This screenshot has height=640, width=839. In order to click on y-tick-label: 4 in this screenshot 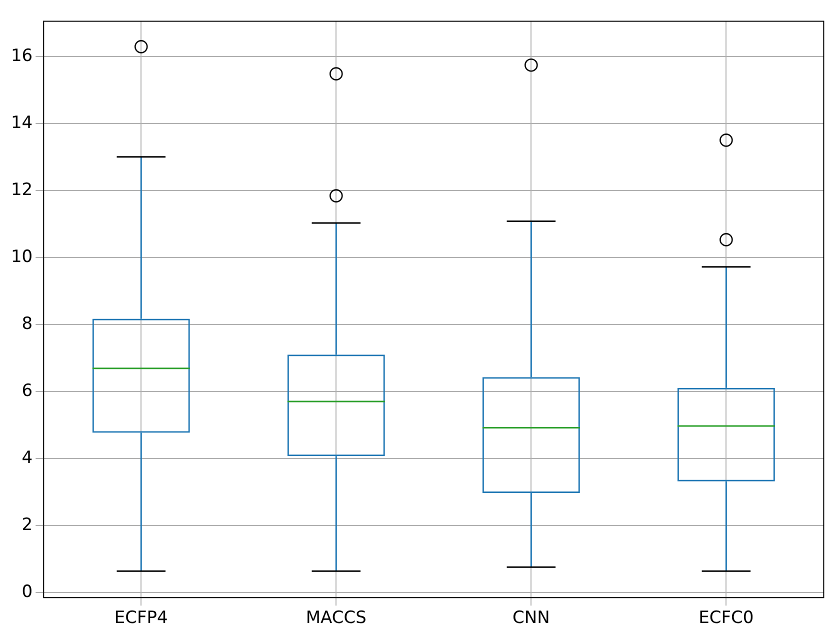, I will do `click(27, 458)`.